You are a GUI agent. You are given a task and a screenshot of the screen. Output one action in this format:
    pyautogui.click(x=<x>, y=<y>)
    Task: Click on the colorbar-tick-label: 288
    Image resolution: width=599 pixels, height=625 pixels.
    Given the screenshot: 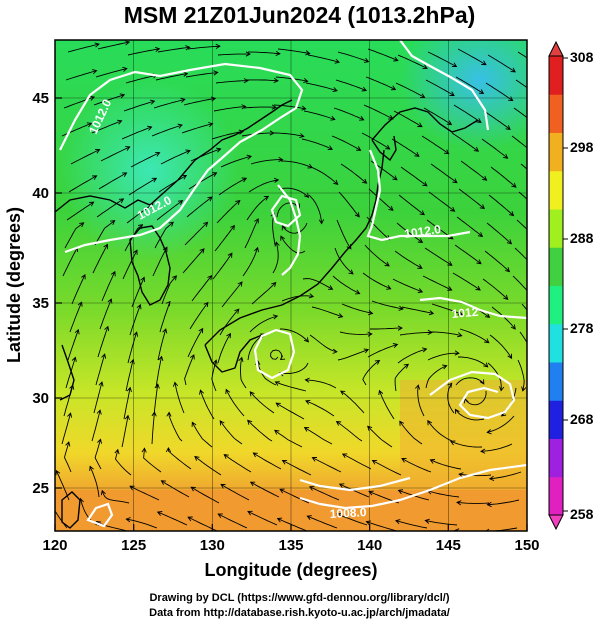 What is the action you would take?
    pyautogui.click(x=582, y=238)
    